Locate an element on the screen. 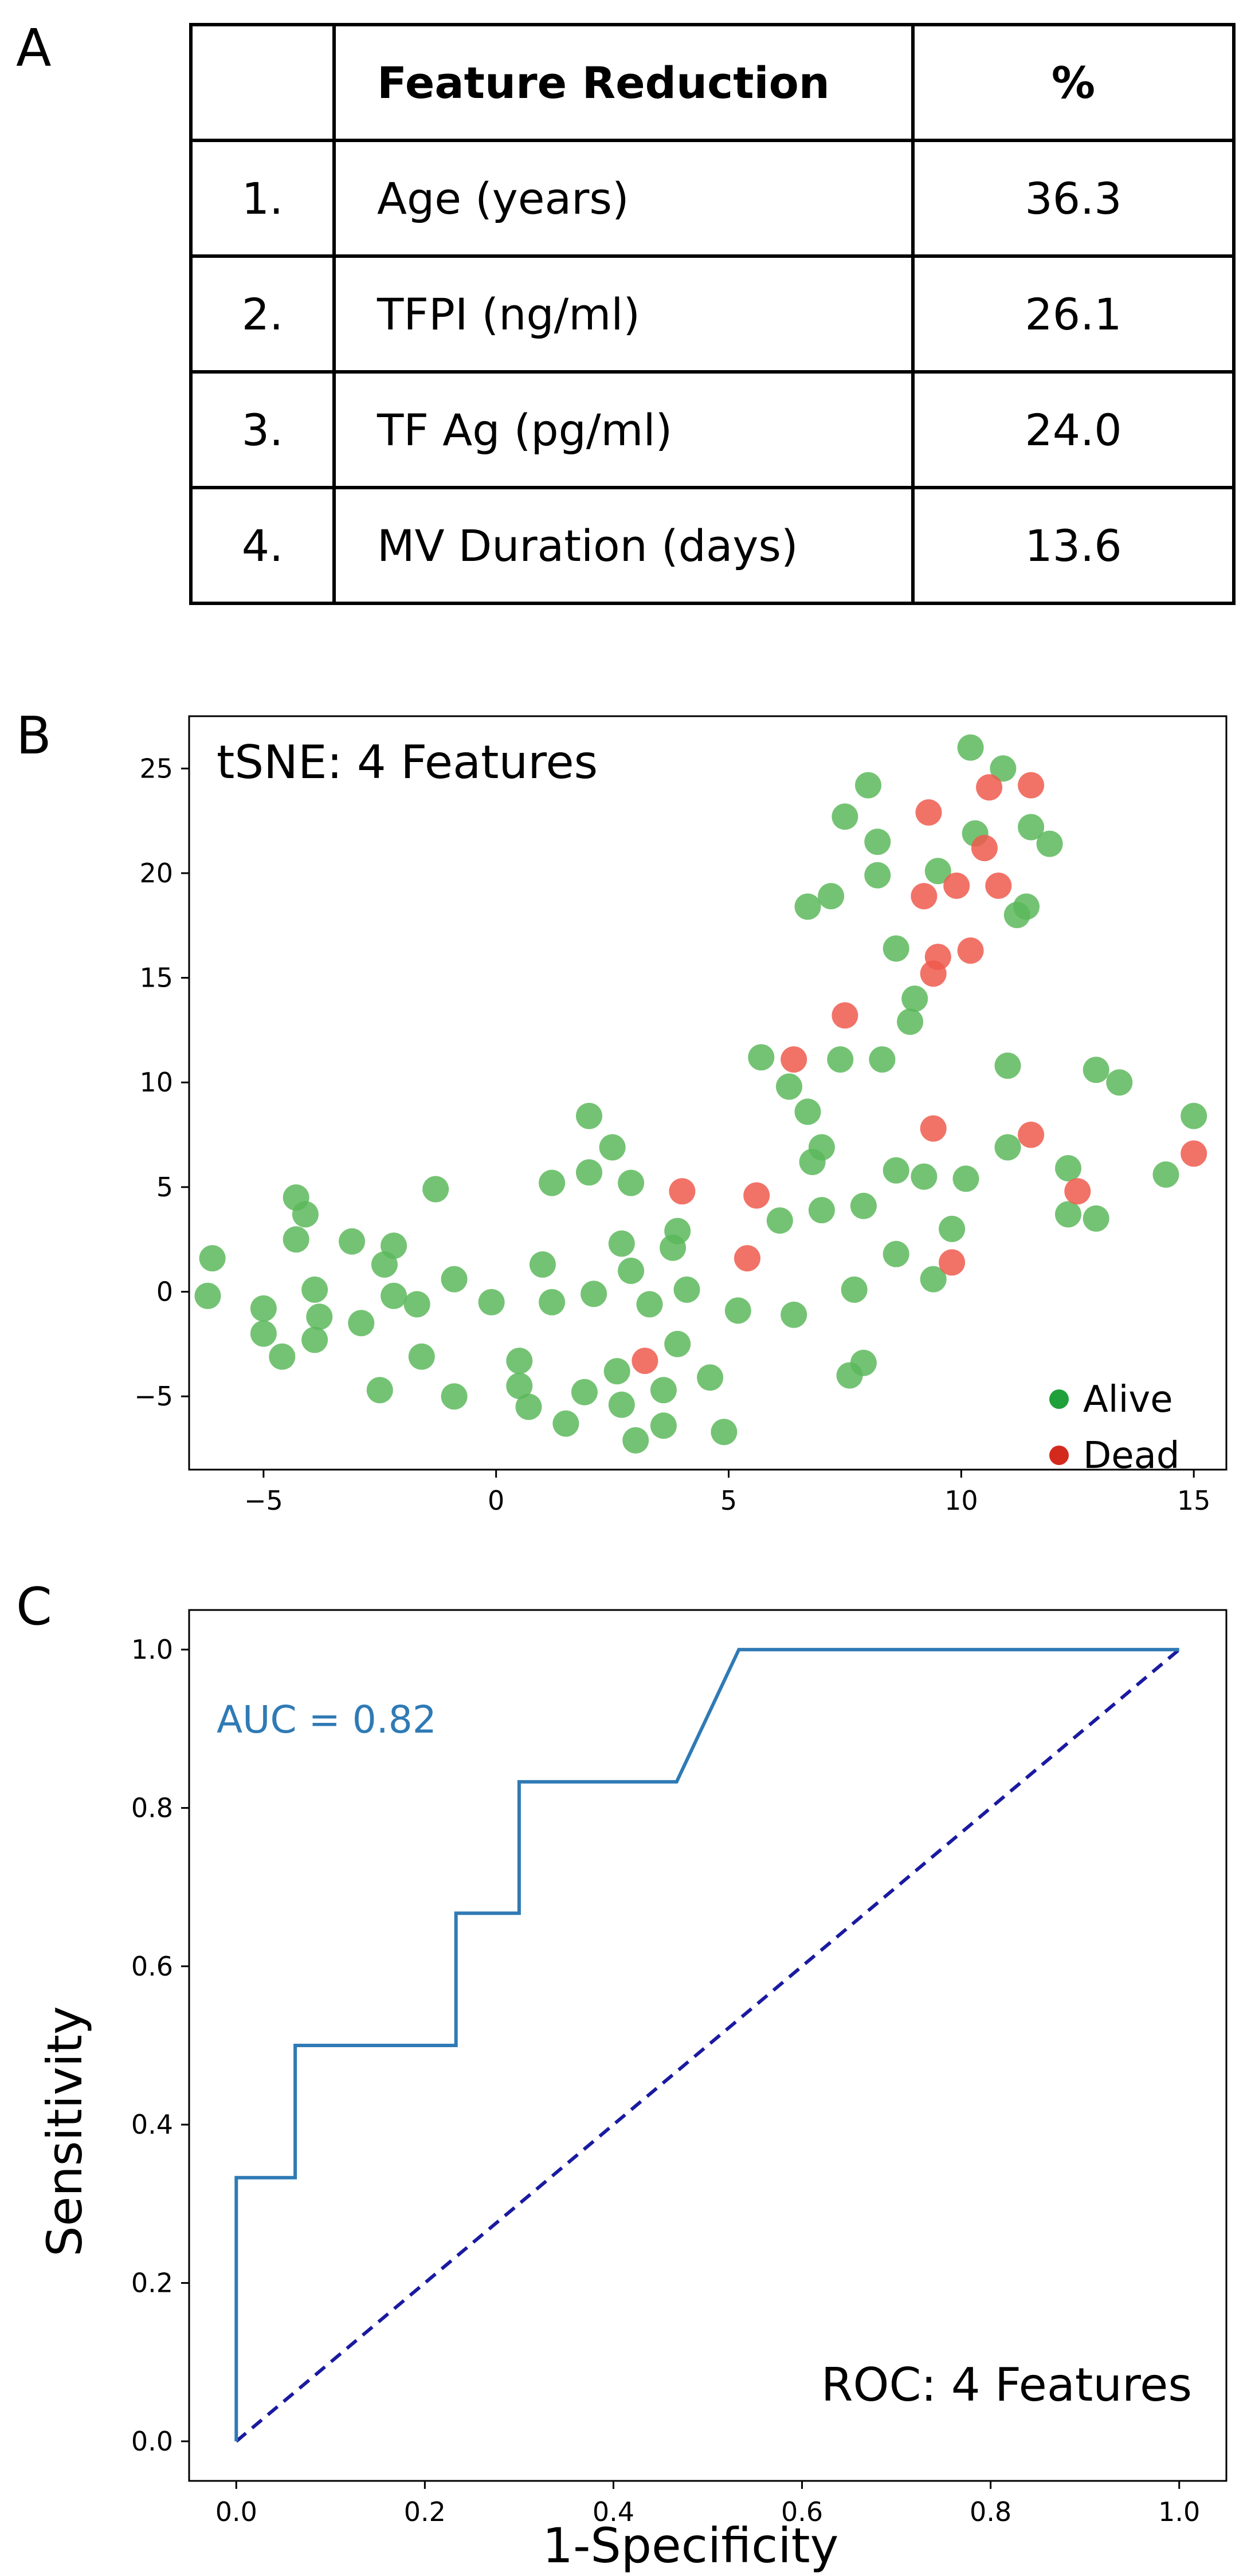 This screenshot has height=2576, width=1251. table-row: 2. TFPI (ng/ml) 26.1 is located at coordinates (712, 314).